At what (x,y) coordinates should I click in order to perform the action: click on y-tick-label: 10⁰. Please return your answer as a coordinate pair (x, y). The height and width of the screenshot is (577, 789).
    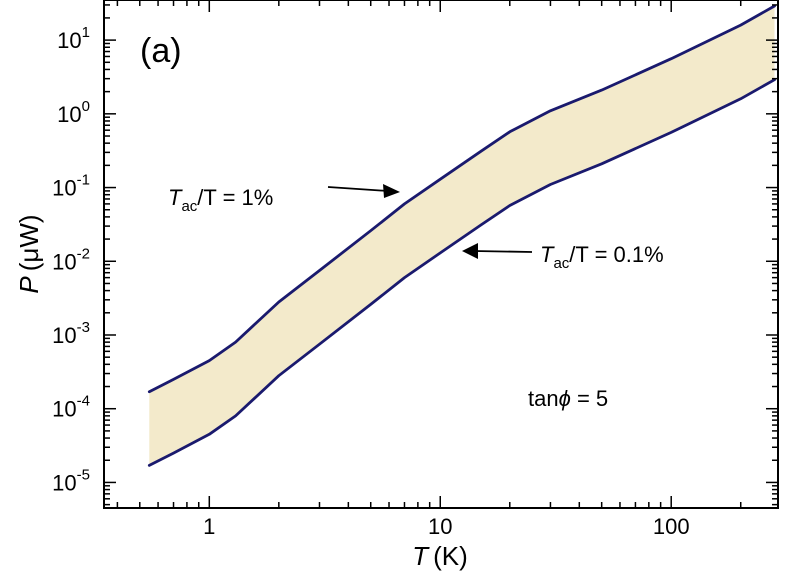
    Looking at the image, I should click on (73, 112).